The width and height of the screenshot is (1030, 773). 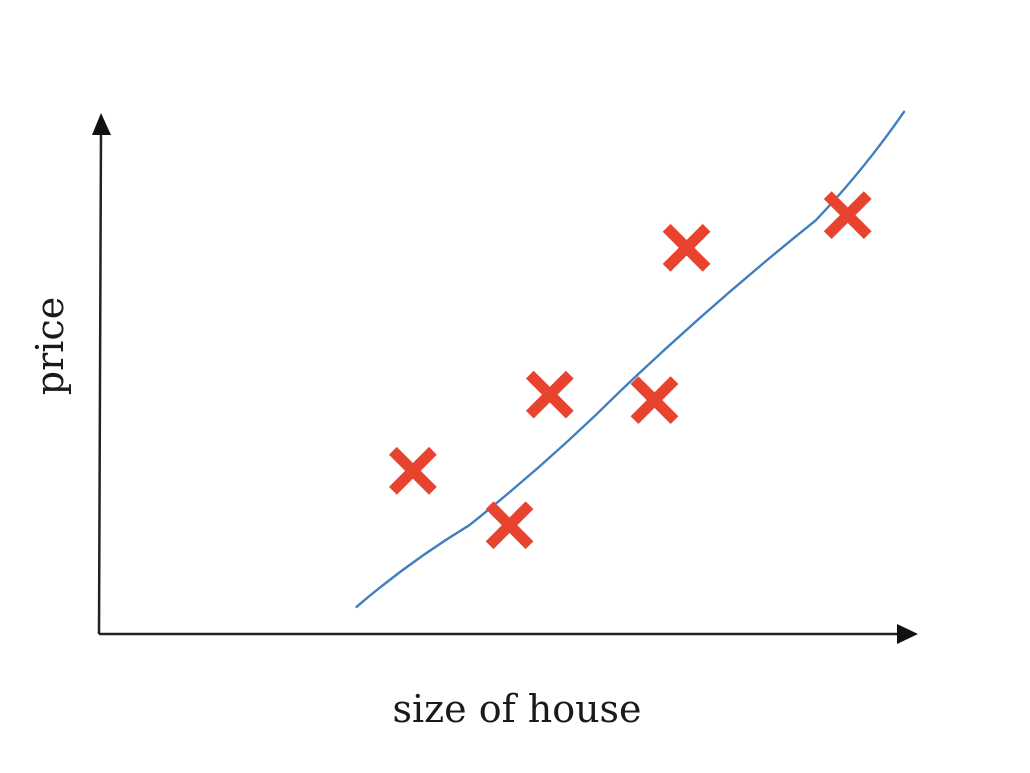 What do you see at coordinates (101, 124) in the screenshot?
I see `y-axis-arrow` at bounding box center [101, 124].